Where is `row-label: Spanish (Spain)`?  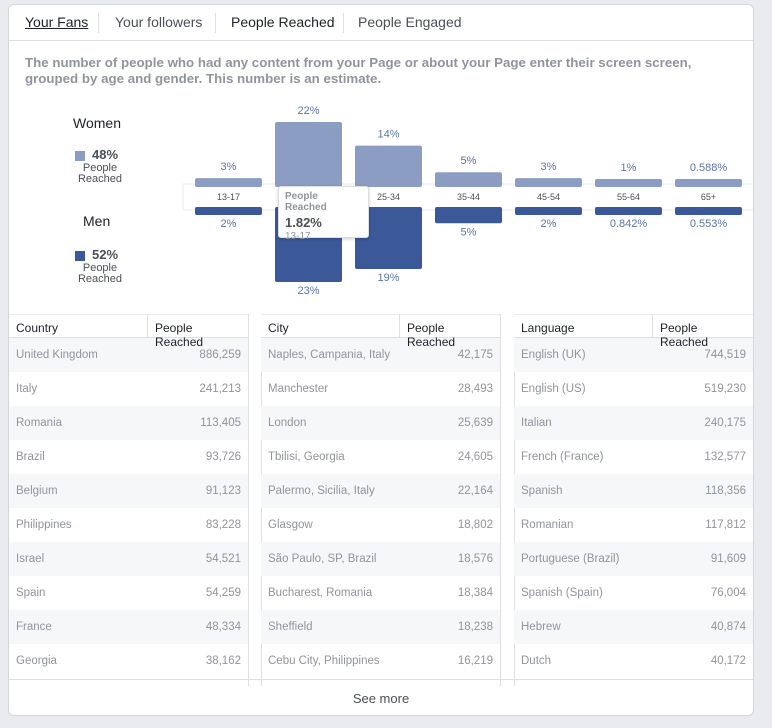
row-label: Spanish (Spain) is located at coordinates (562, 593).